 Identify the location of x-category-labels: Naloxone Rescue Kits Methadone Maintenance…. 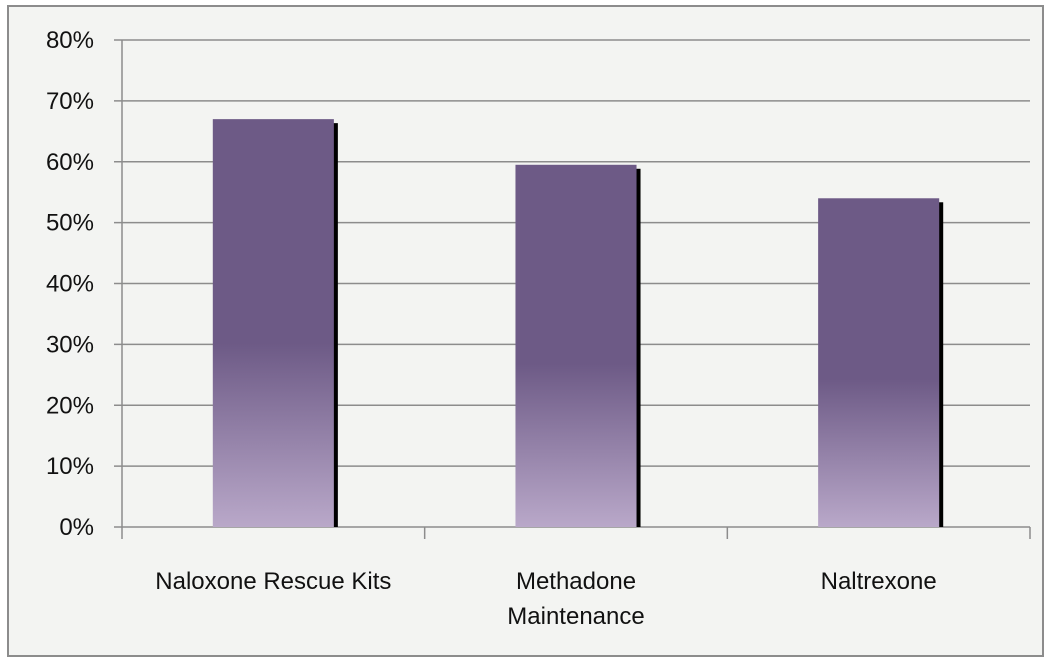
(545, 599).